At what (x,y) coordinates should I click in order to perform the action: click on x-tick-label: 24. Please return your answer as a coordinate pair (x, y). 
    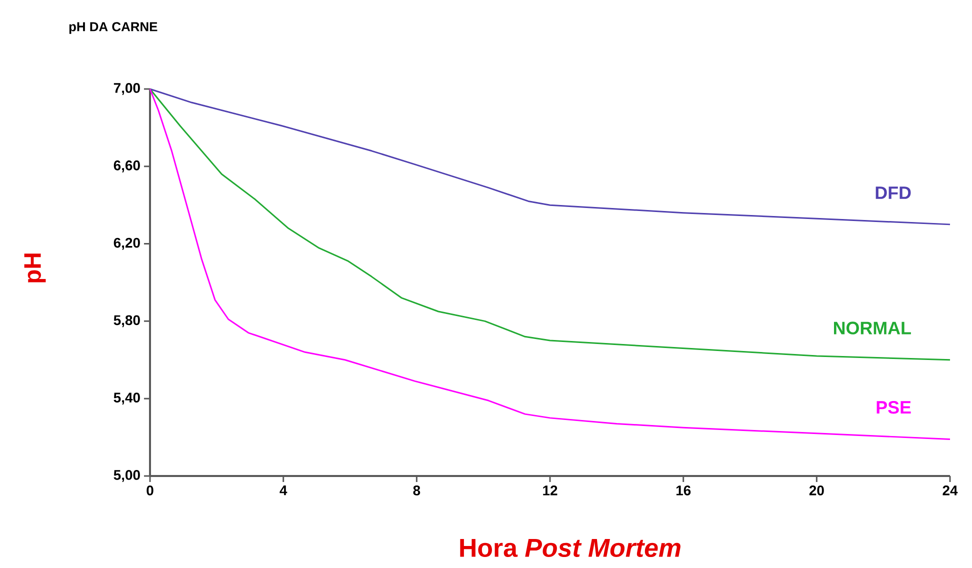
    Looking at the image, I should click on (950, 490).